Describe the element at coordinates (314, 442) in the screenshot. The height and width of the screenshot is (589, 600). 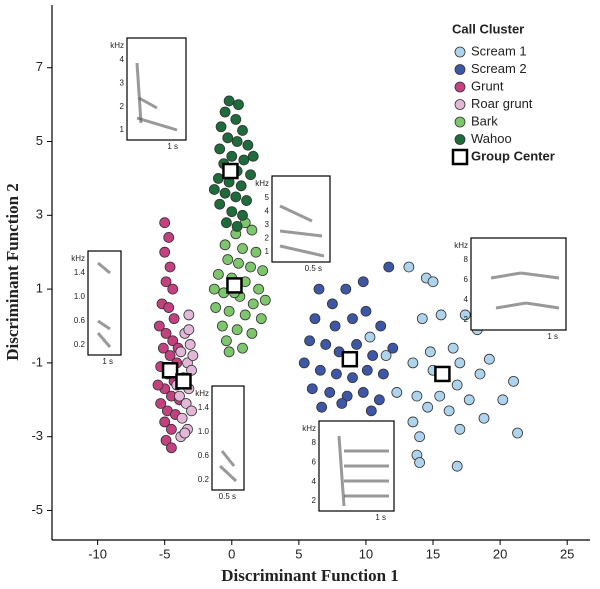
I see `inset-tick-label: 8` at that location.